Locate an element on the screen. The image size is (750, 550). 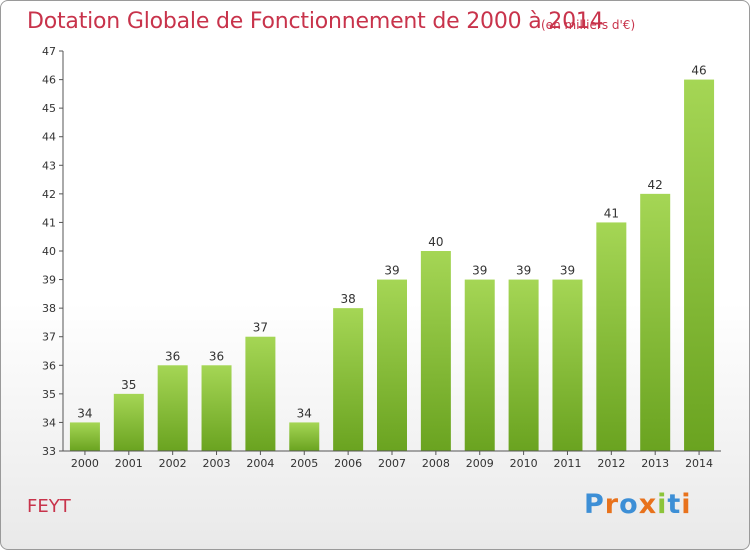
y-tick-label-47: 47 is located at coordinates (49, 51).